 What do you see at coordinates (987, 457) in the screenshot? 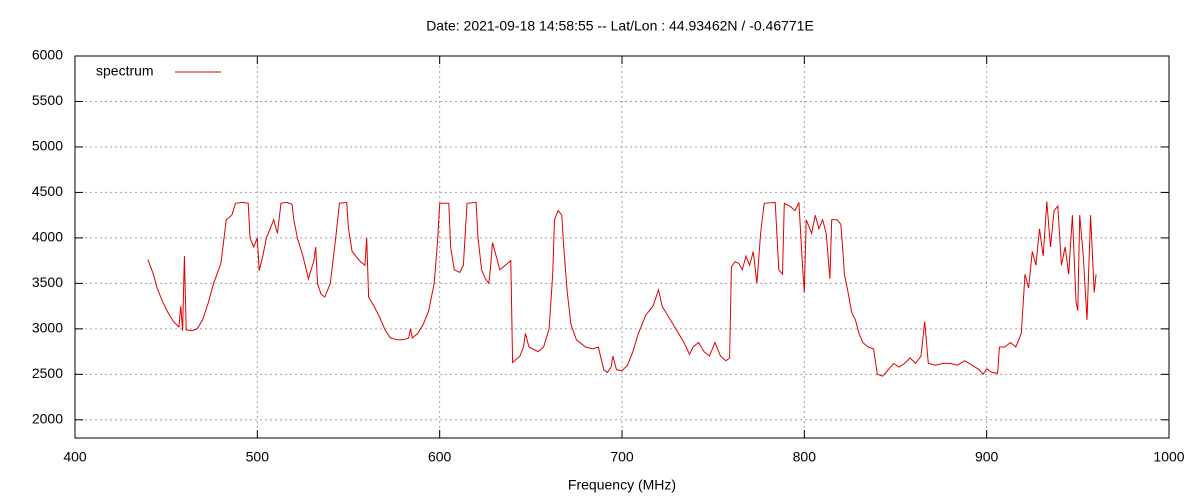
I see `x-tick-label: 900` at bounding box center [987, 457].